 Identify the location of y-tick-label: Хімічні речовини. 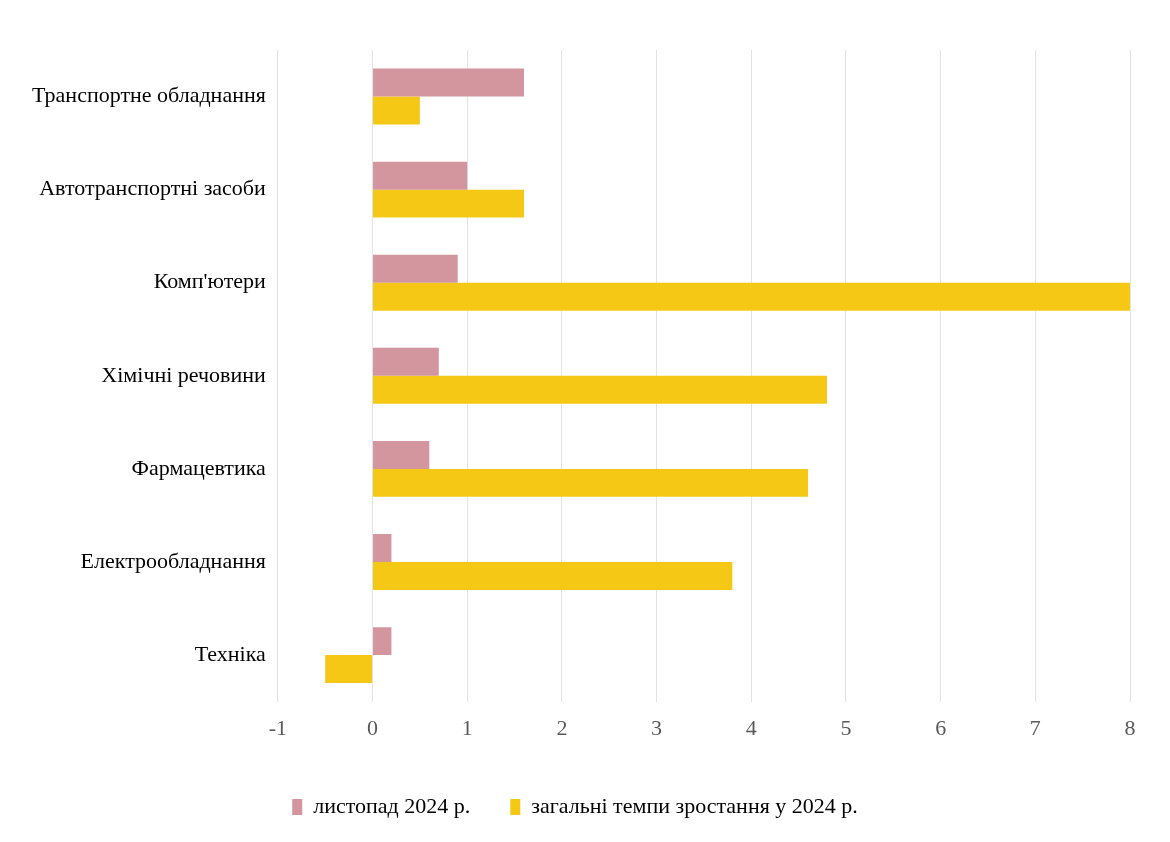
(184, 374).